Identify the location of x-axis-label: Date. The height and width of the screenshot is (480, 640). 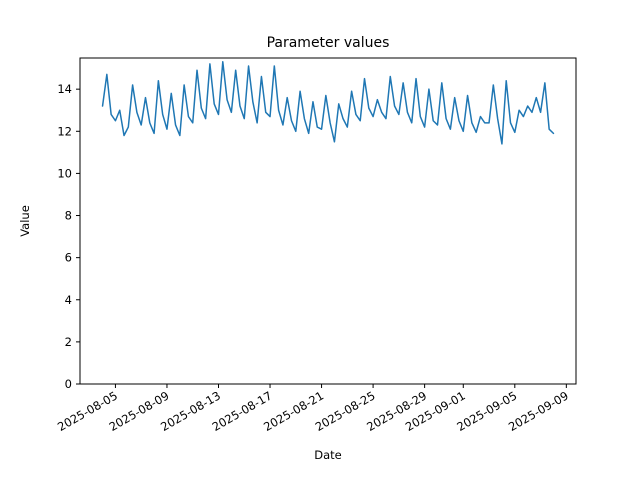
(328, 455).